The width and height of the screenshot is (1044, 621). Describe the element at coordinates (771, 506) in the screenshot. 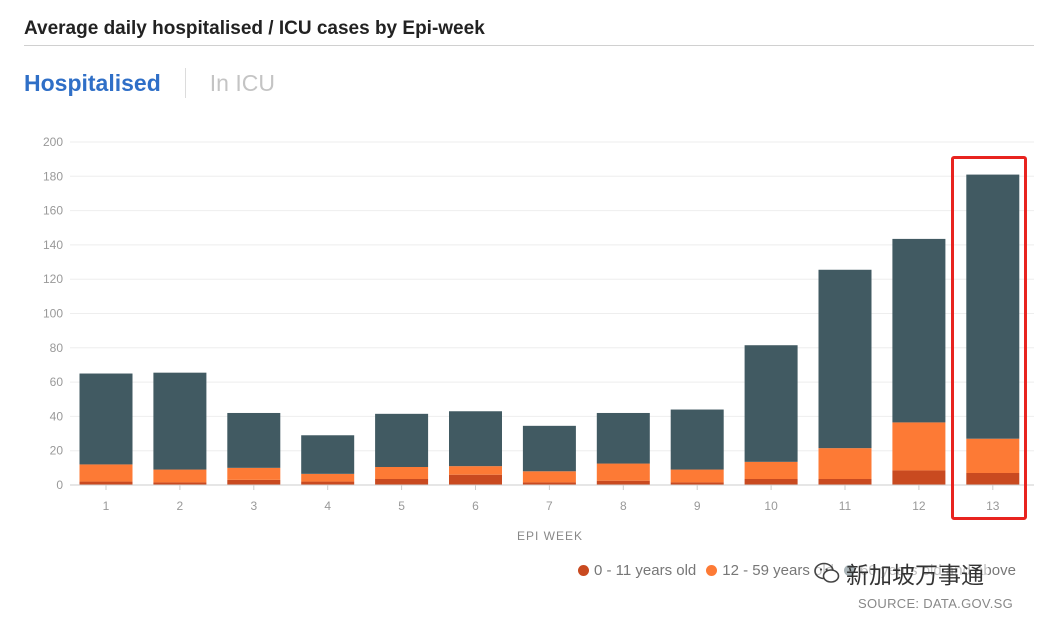

I see `x-tick-label: 10` at that location.